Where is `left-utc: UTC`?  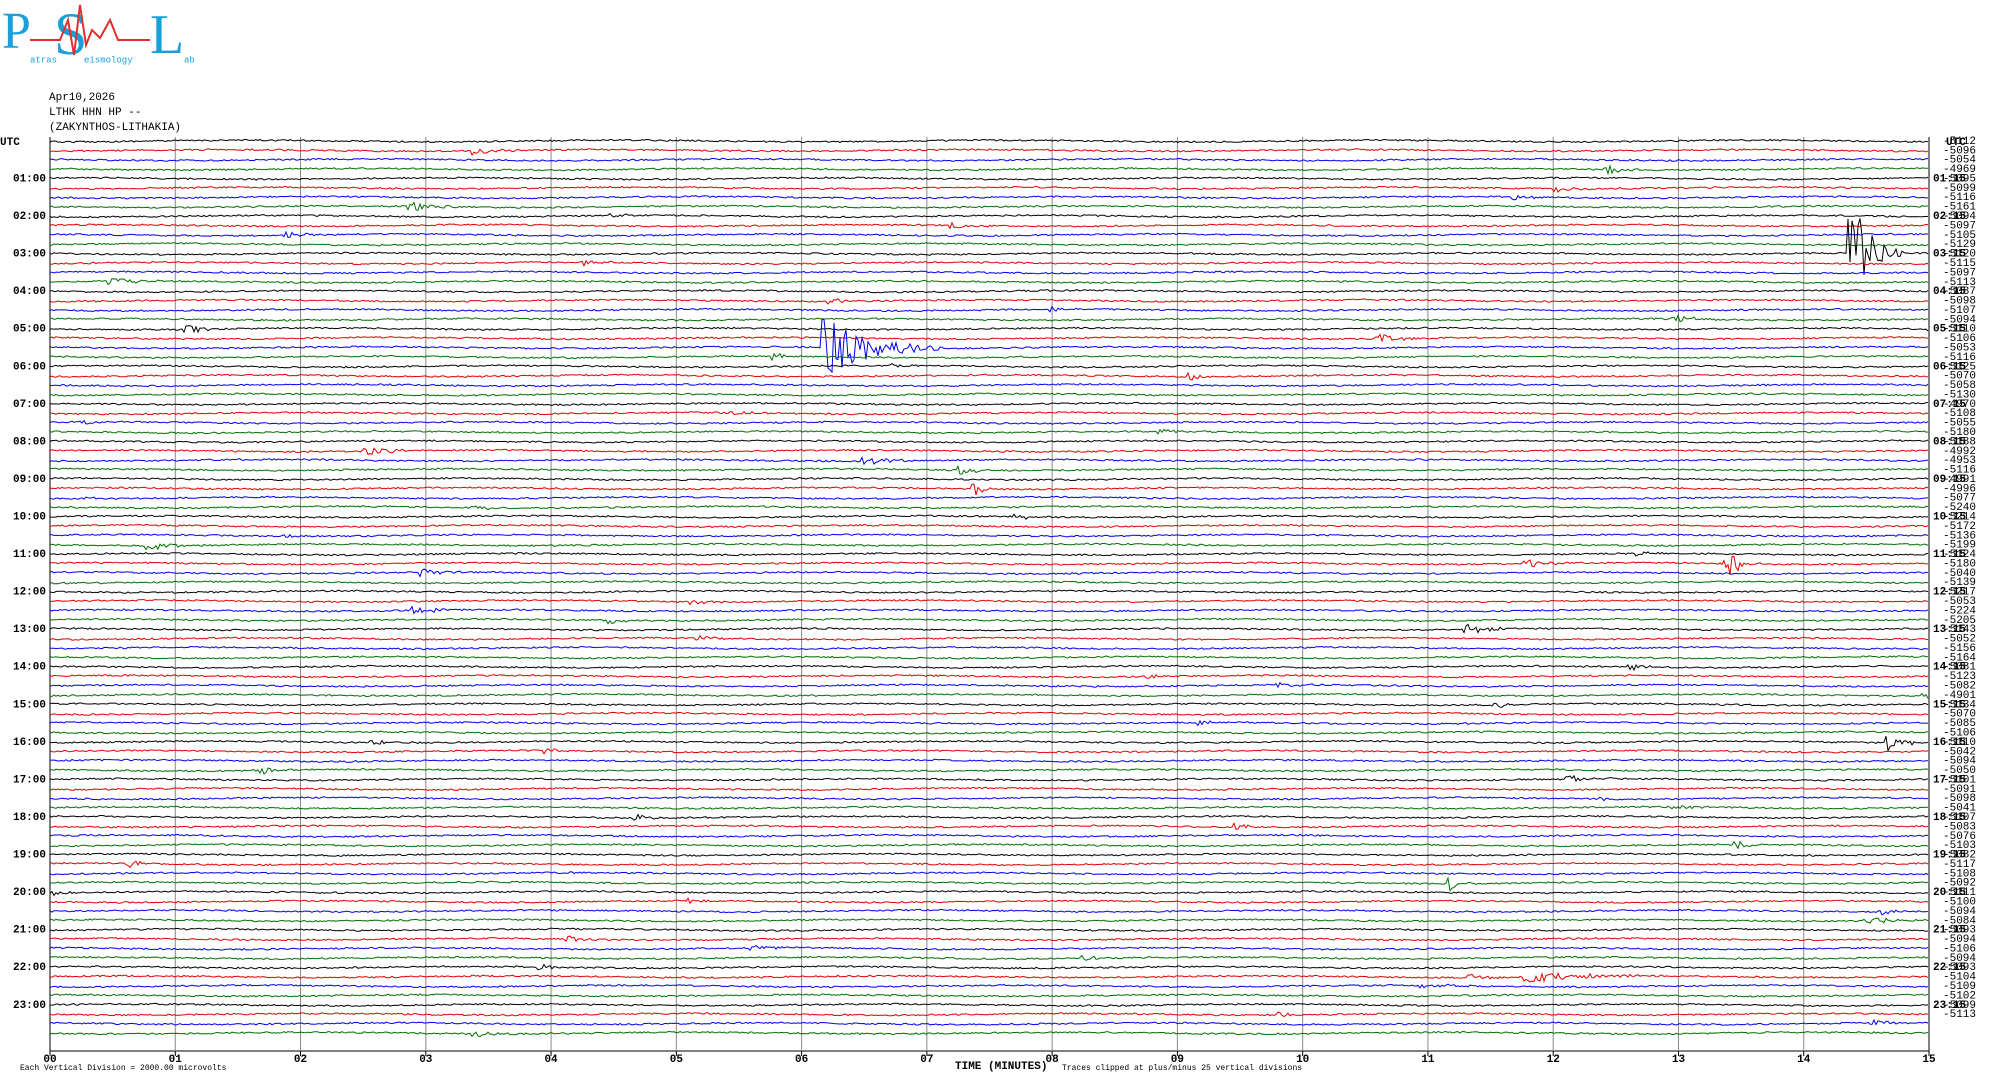 left-utc: UTC is located at coordinates (10, 143).